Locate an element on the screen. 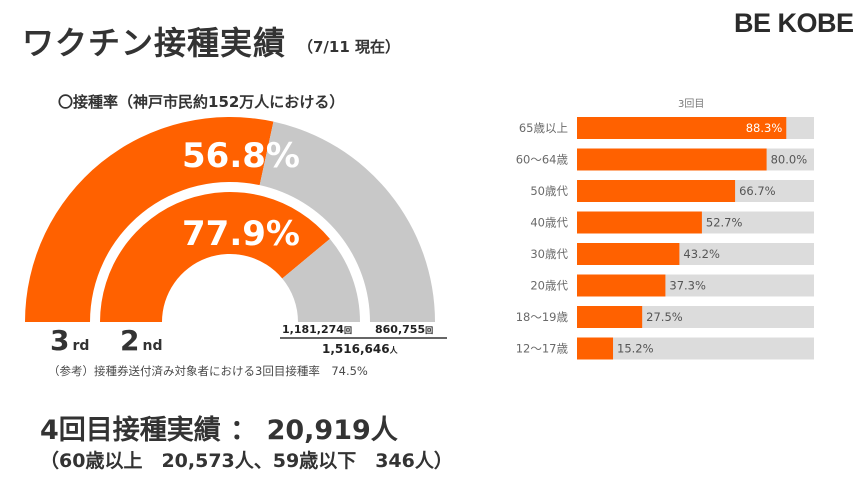 The image size is (854, 483). bar-category-label: 40歳代 is located at coordinates (549, 223).